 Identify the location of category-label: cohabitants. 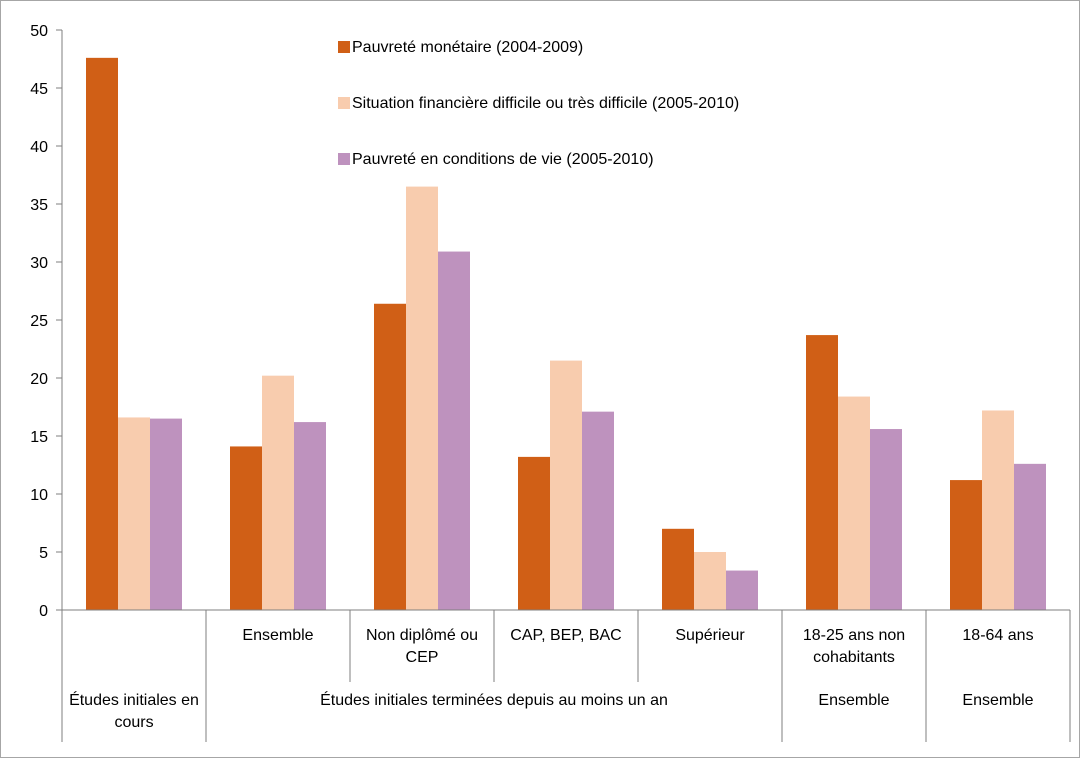
(854, 657).